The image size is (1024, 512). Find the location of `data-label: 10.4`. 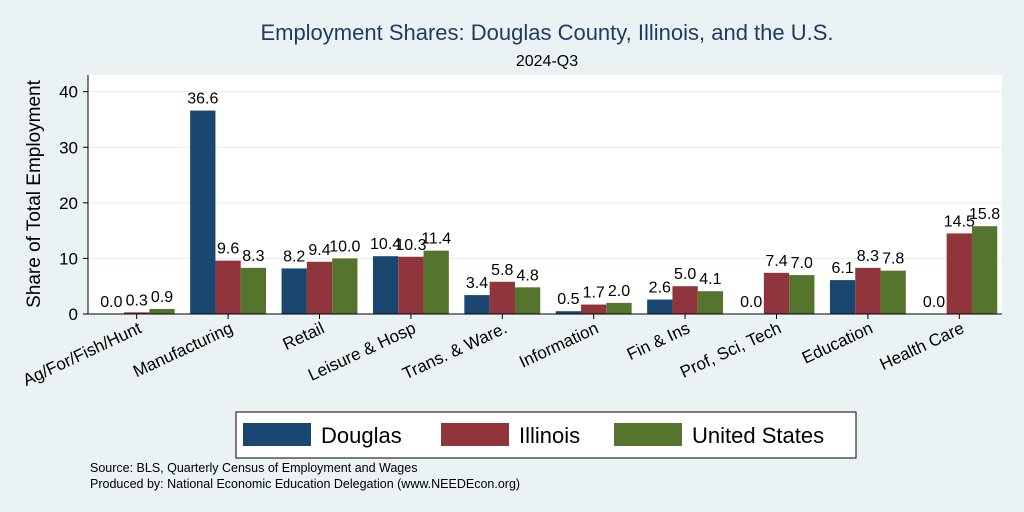

data-label: 10.4 is located at coordinates (385, 244).